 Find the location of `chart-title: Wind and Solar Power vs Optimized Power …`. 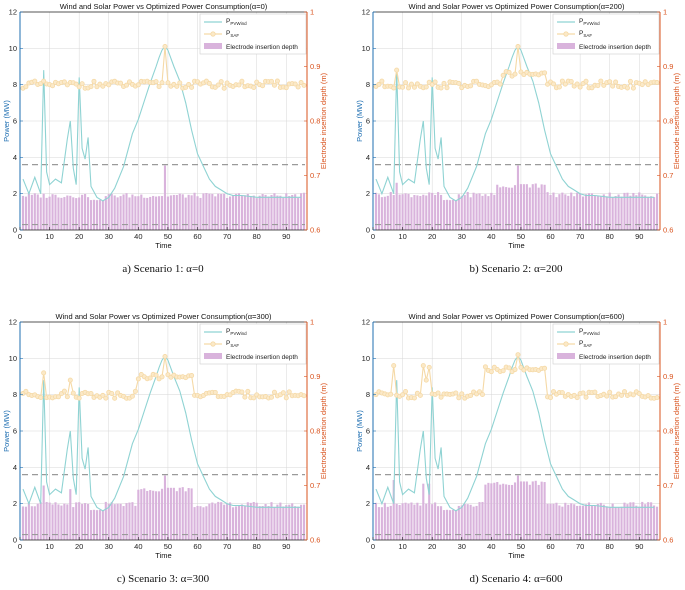

chart-title: Wind and Solar Power vs Optimized Power … is located at coordinates (517, 6).